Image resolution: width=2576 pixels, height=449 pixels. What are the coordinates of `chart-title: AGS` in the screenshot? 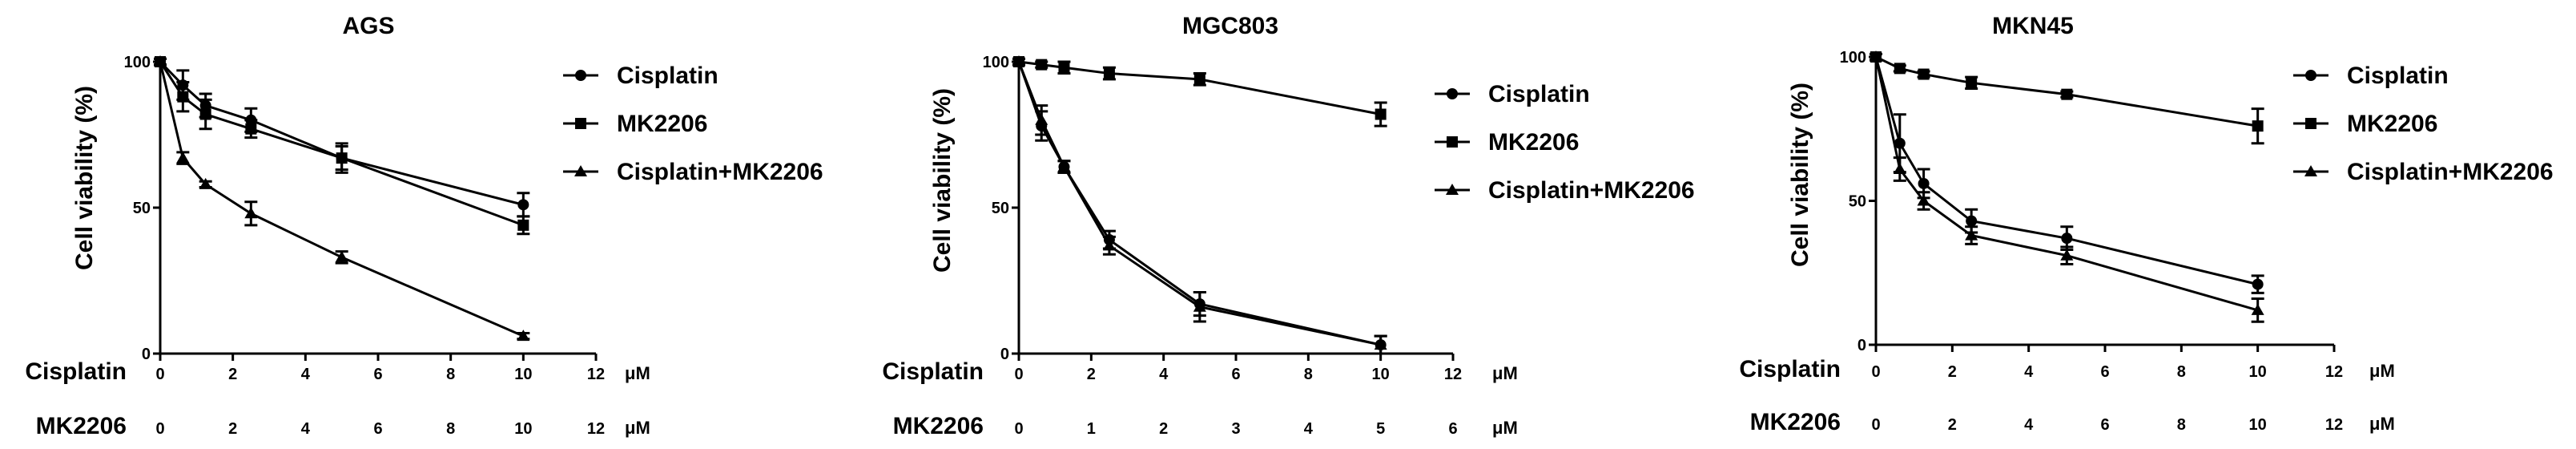 It's located at (368, 26).